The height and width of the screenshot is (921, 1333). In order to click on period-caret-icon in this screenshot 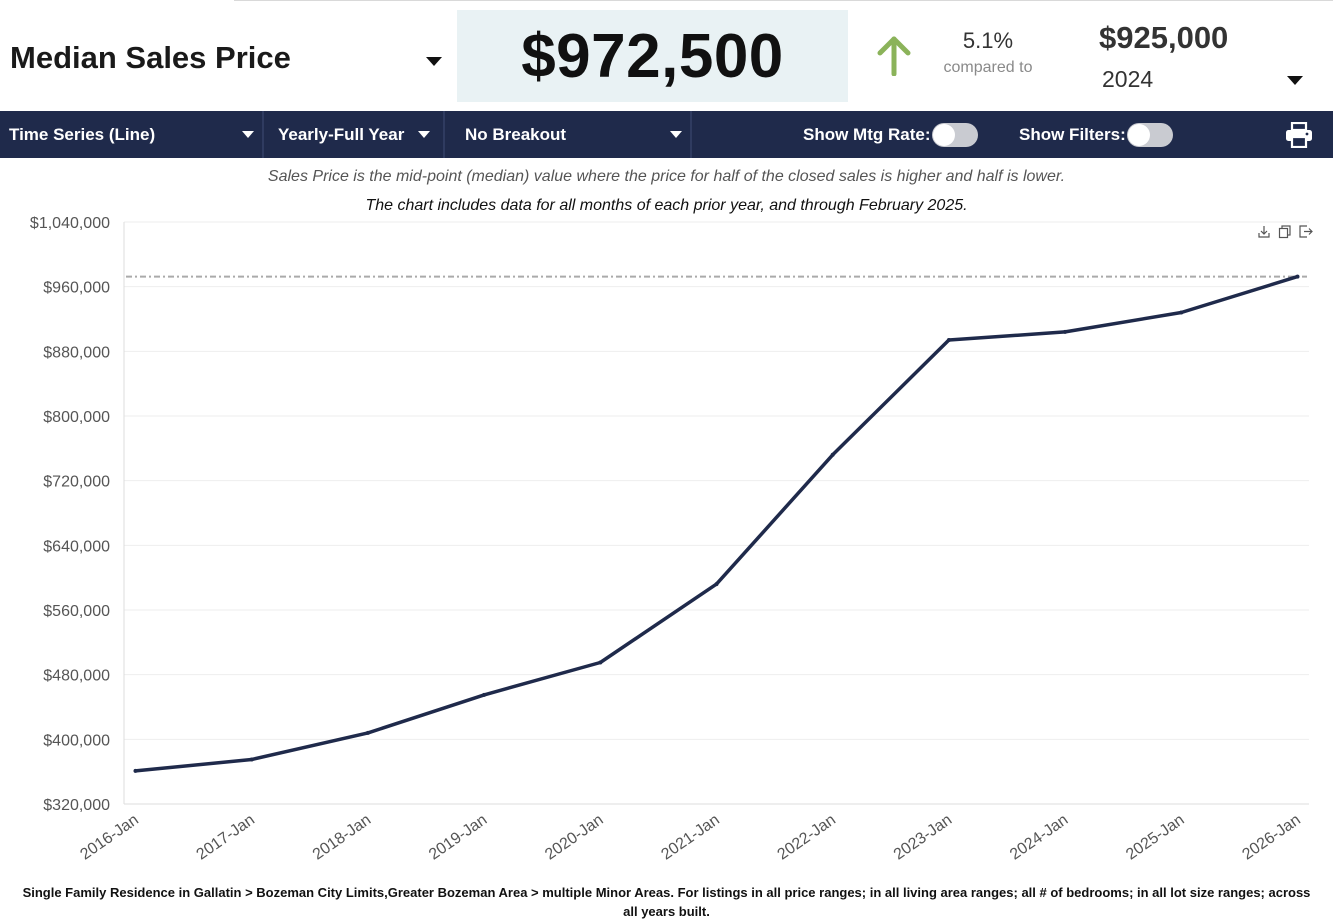, I will do `click(424, 134)`.